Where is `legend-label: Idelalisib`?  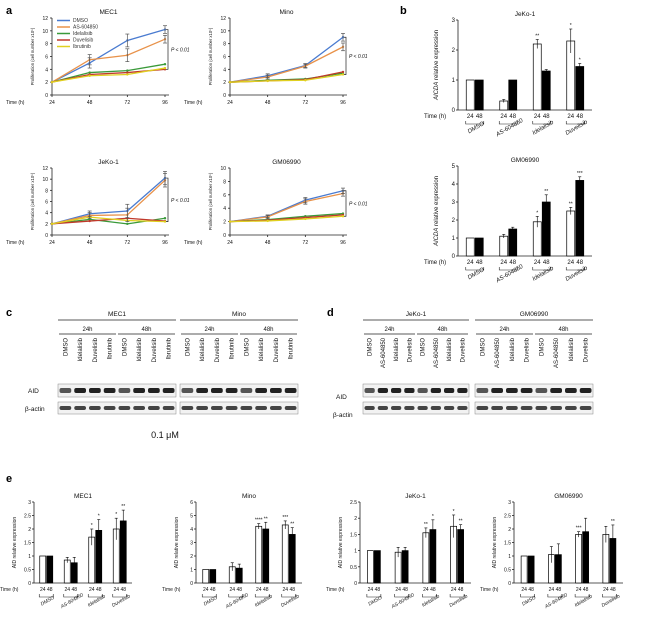
legend-label: Idelalisib is located at coordinates (83, 34).